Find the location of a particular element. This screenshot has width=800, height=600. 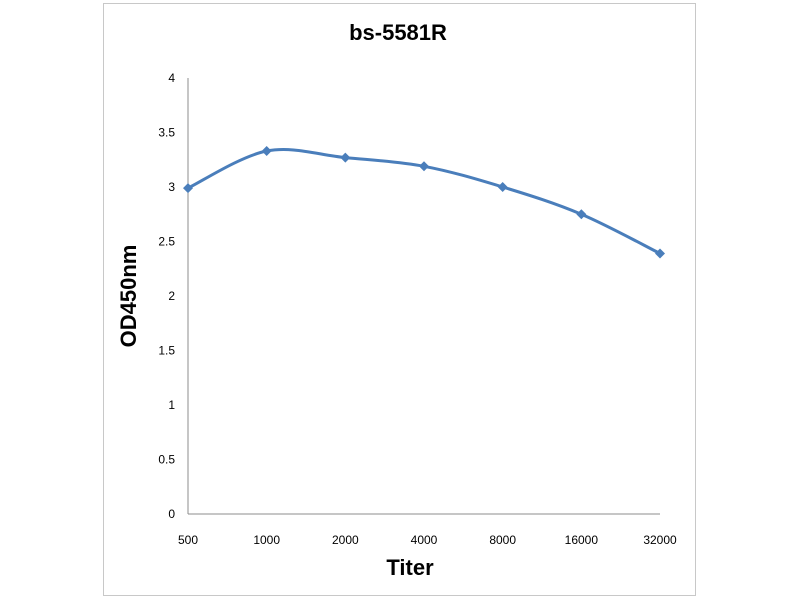

y-tick-label: 2 is located at coordinates (171, 296).